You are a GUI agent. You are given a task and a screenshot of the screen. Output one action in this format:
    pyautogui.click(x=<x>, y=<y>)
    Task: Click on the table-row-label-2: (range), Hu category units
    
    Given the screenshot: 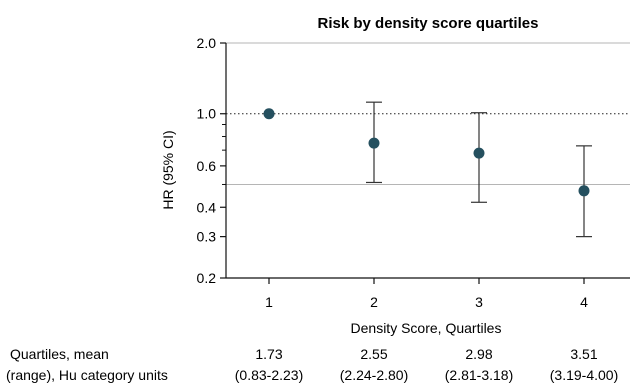 What is the action you would take?
    pyautogui.click(x=87, y=375)
    